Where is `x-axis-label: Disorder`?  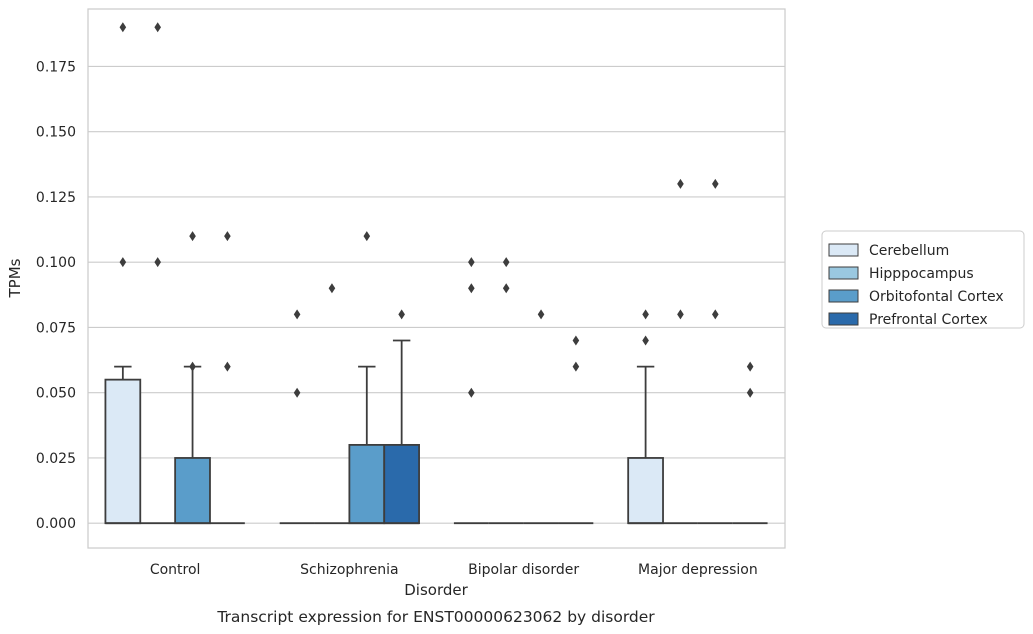 x-axis-label: Disorder is located at coordinates (436, 590).